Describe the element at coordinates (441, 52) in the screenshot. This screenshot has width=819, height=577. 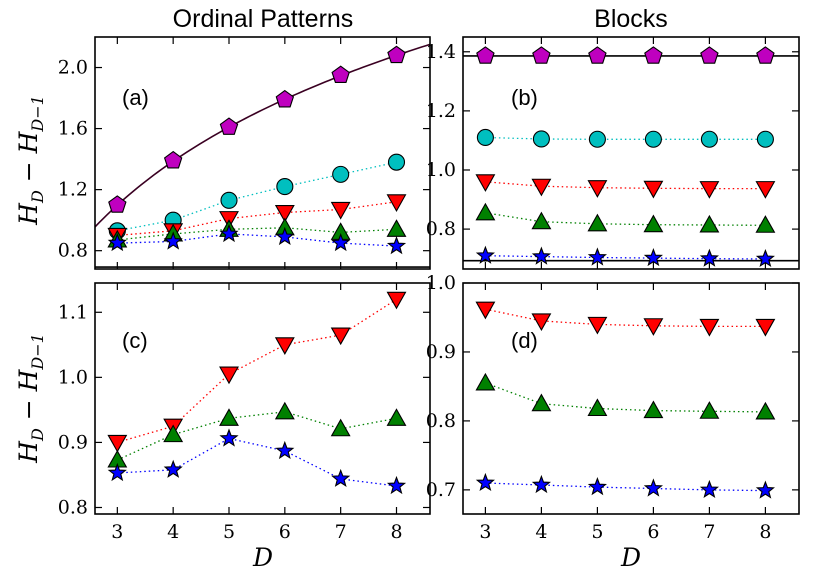
I see `y-tick-label: 1.4` at that location.